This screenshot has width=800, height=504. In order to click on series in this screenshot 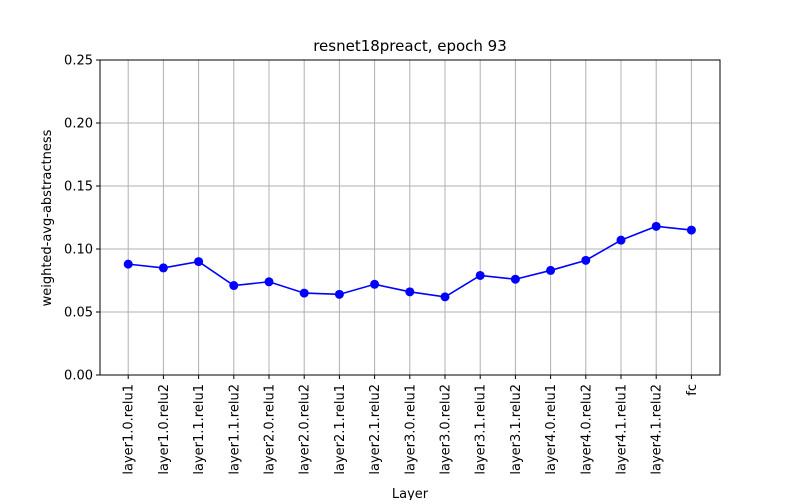, I will do `click(409, 261)`.